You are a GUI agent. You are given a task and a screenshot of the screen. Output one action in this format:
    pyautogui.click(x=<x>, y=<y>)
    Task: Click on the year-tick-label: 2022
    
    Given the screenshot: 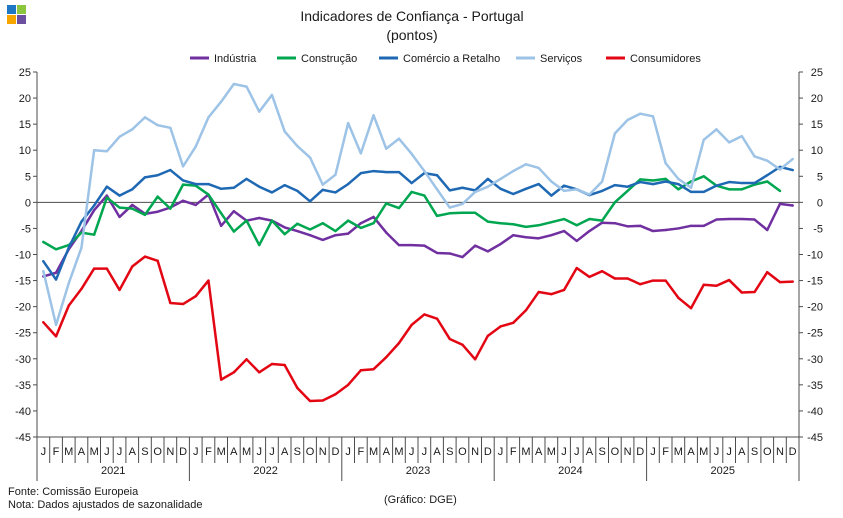 What is the action you would take?
    pyautogui.click(x=265, y=471)
    